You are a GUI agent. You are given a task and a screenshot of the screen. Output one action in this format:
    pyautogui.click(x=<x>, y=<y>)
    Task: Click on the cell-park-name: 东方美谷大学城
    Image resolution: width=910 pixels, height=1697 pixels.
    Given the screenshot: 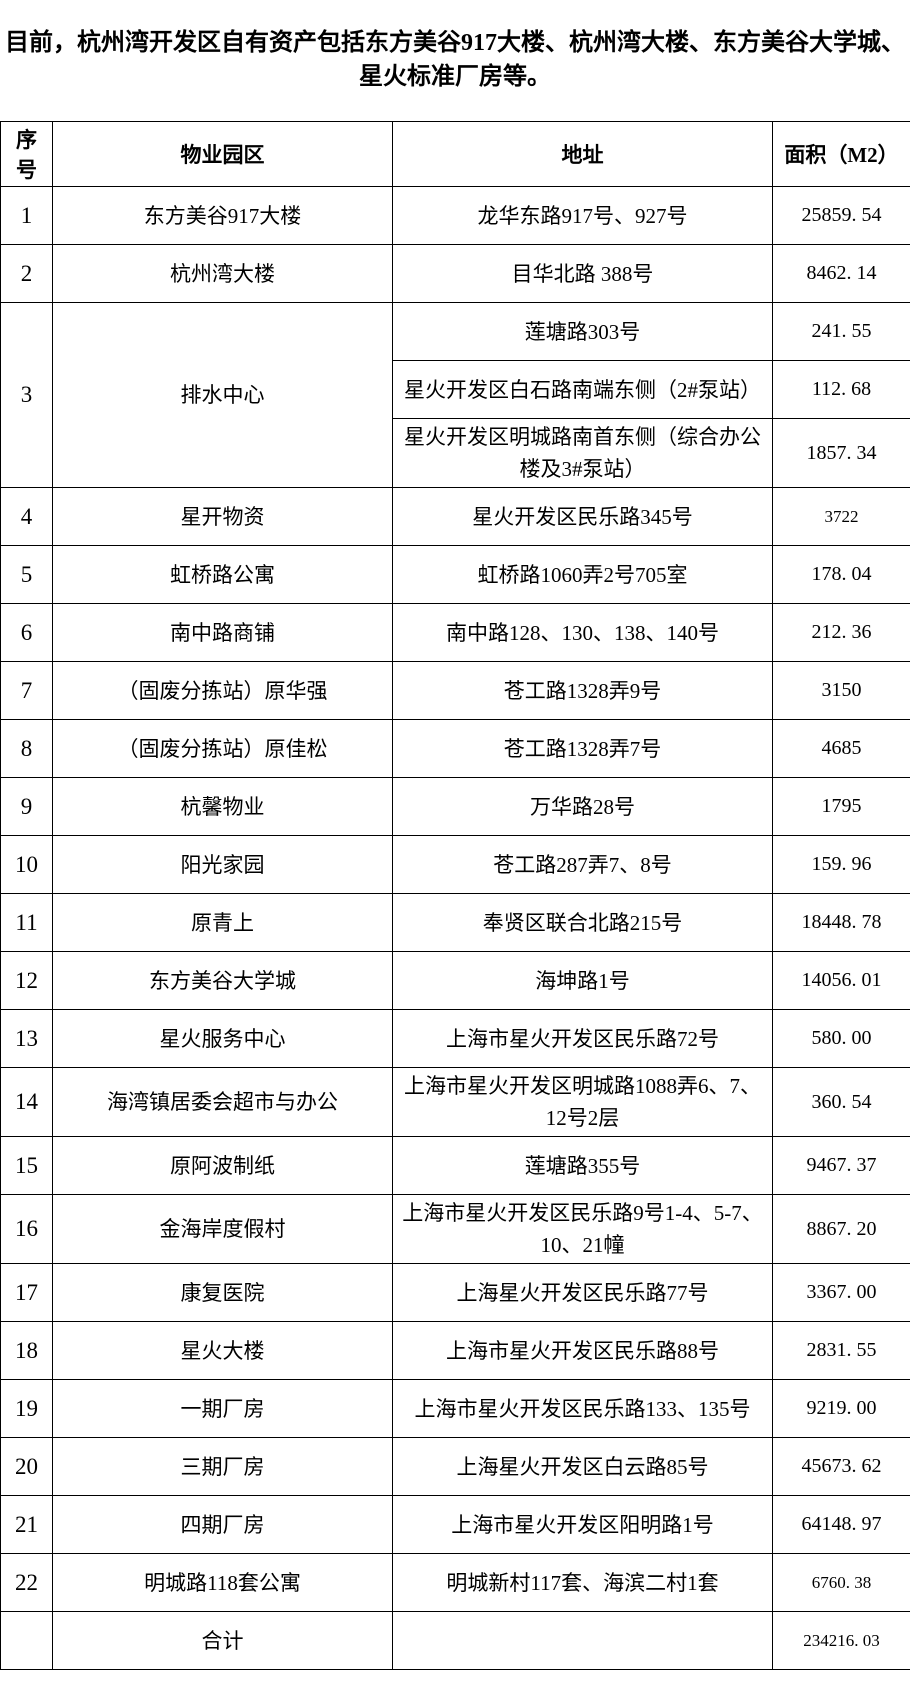 What is the action you would take?
    pyautogui.click(x=222, y=980)
    